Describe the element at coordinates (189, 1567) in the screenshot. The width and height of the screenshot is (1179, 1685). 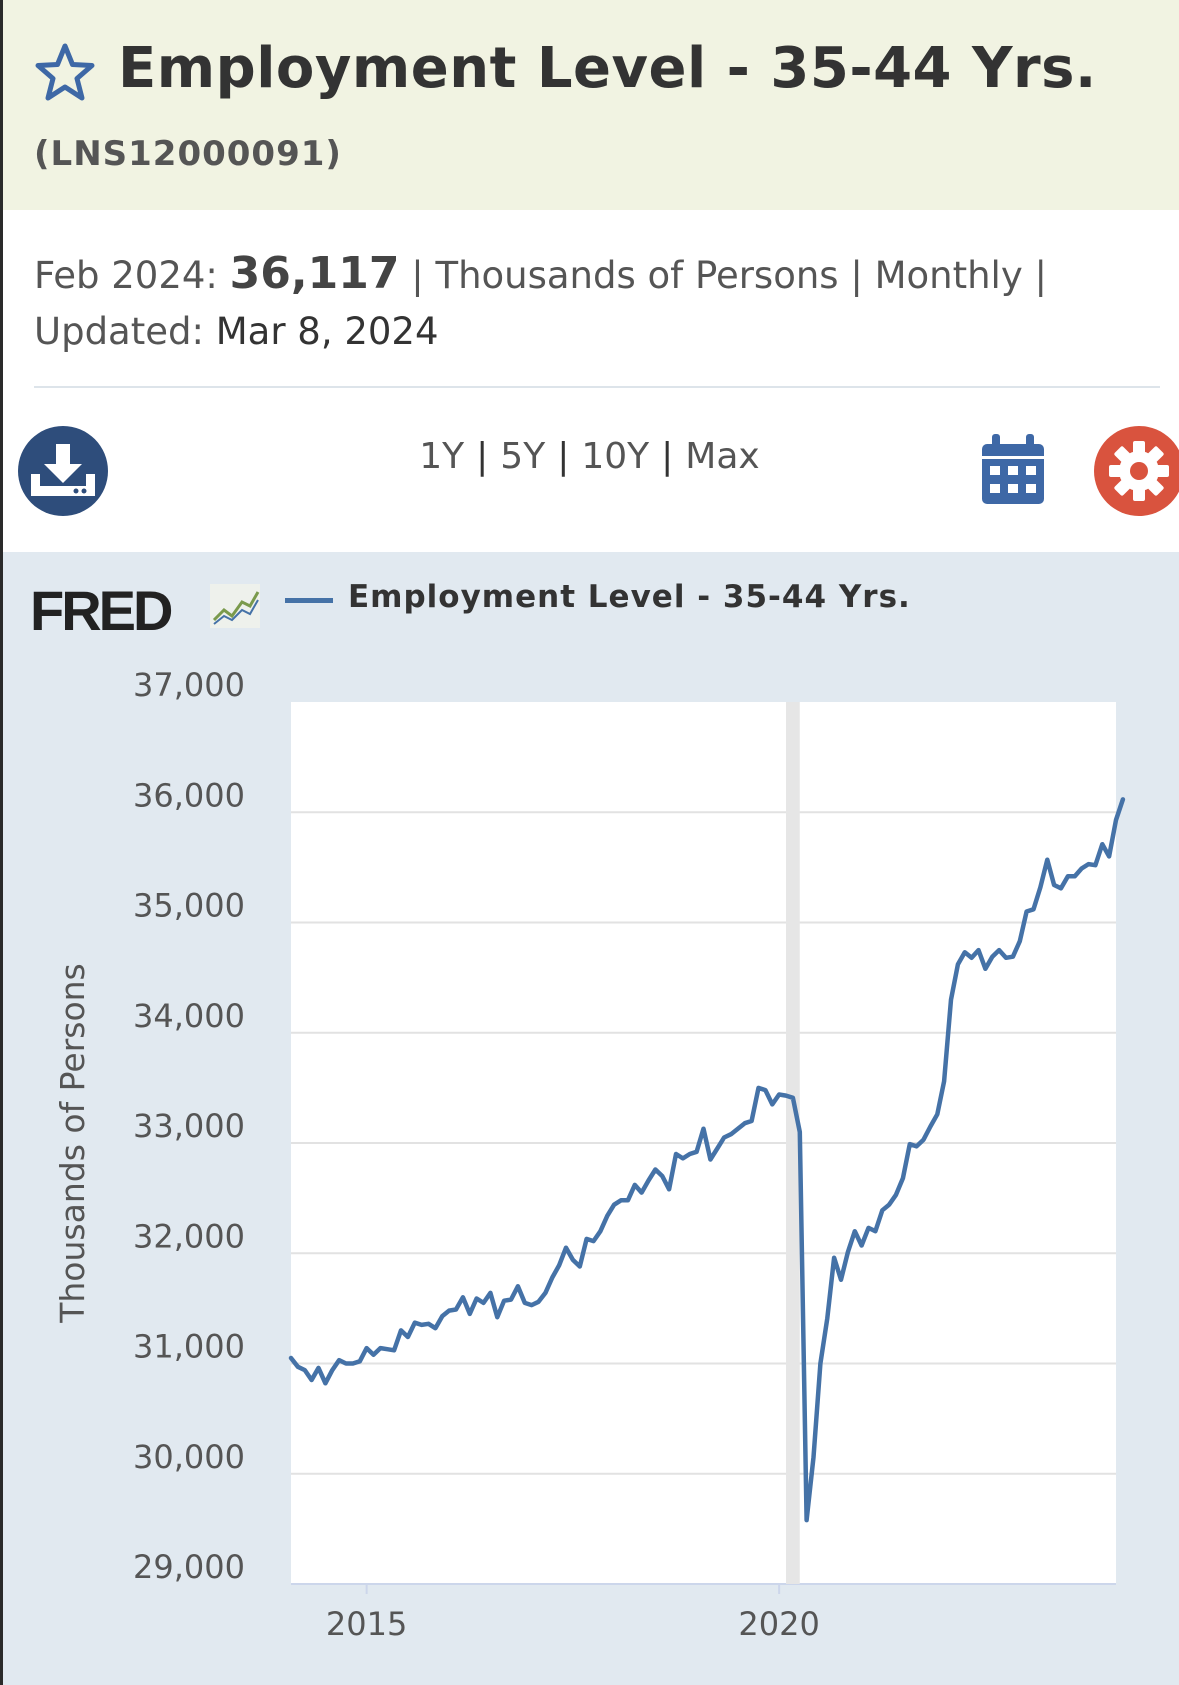
I see `y-tick-label: 29,000` at that location.